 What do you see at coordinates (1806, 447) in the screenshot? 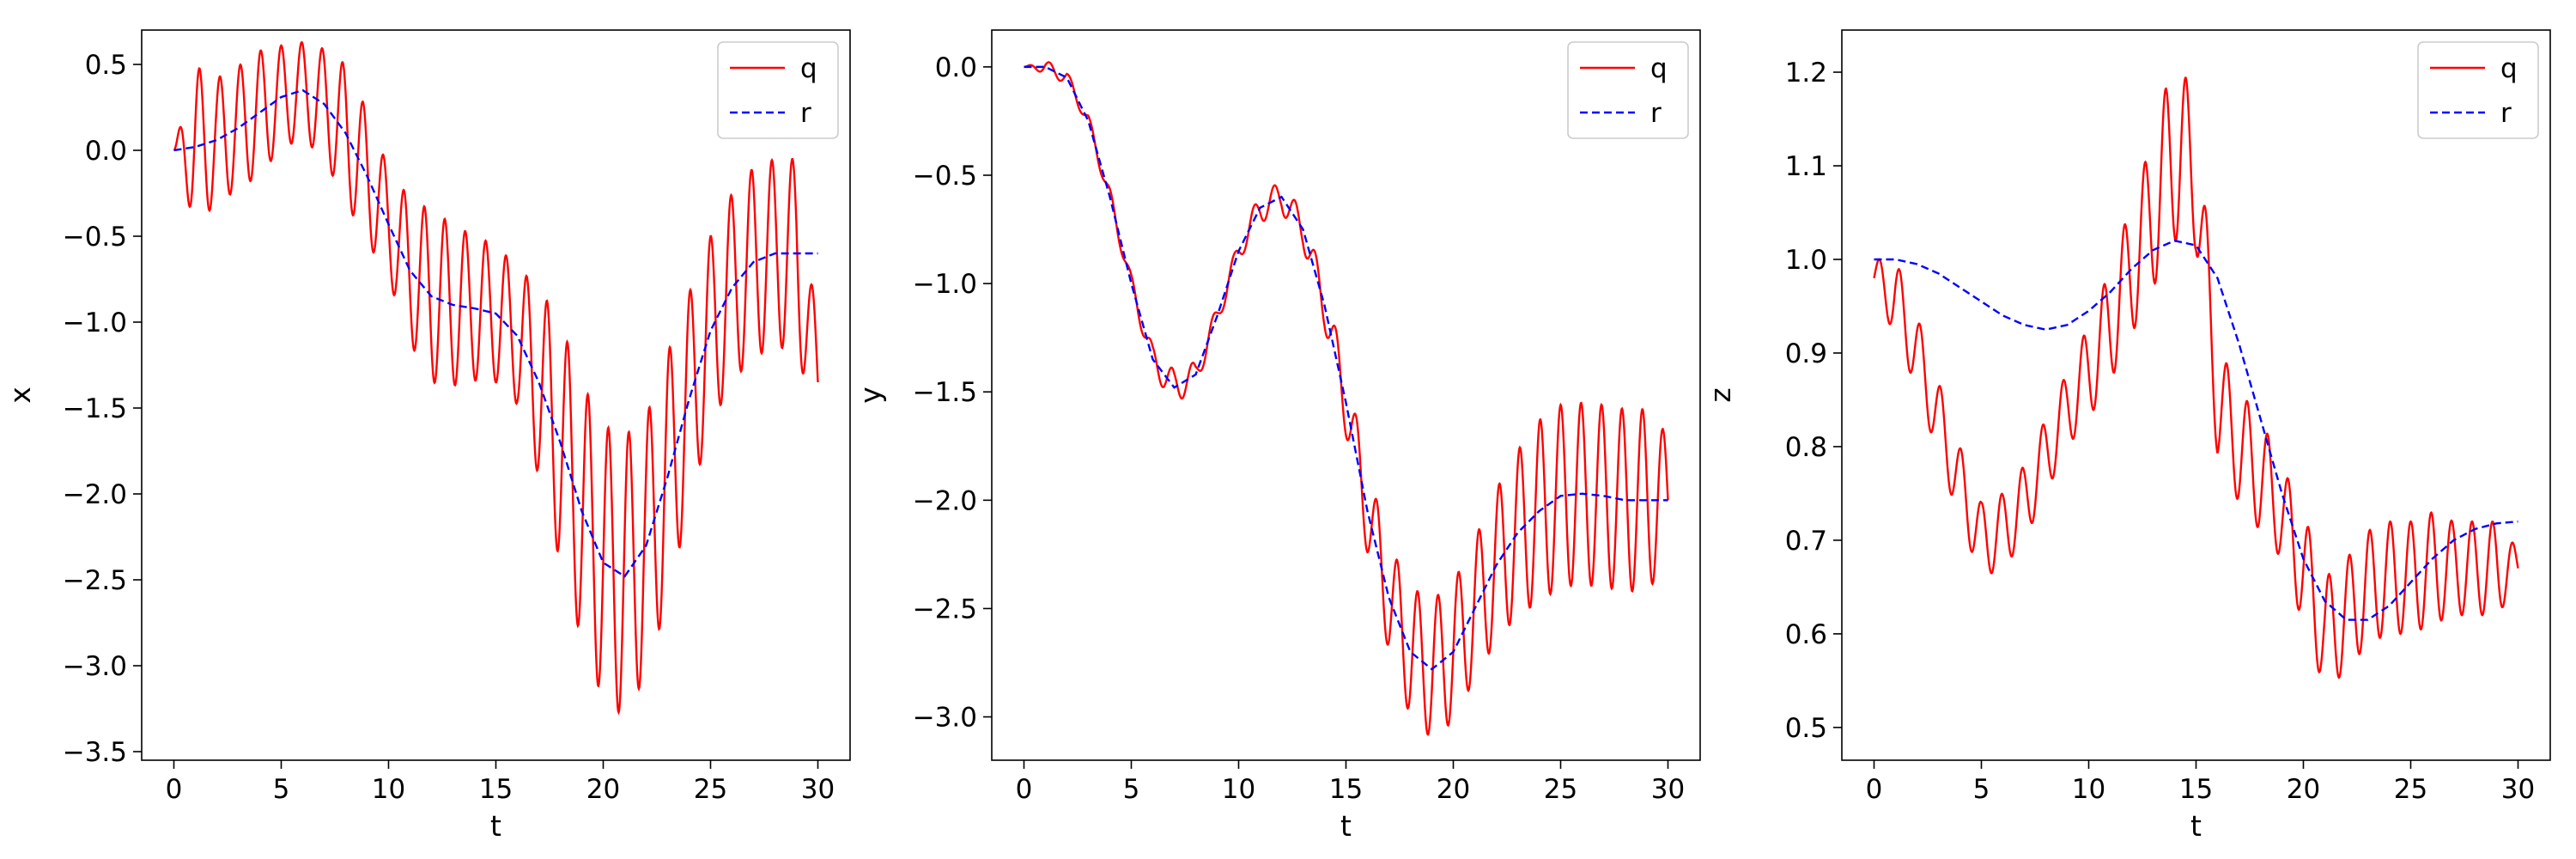
I see `y-tick-label: 0.8` at bounding box center [1806, 447].